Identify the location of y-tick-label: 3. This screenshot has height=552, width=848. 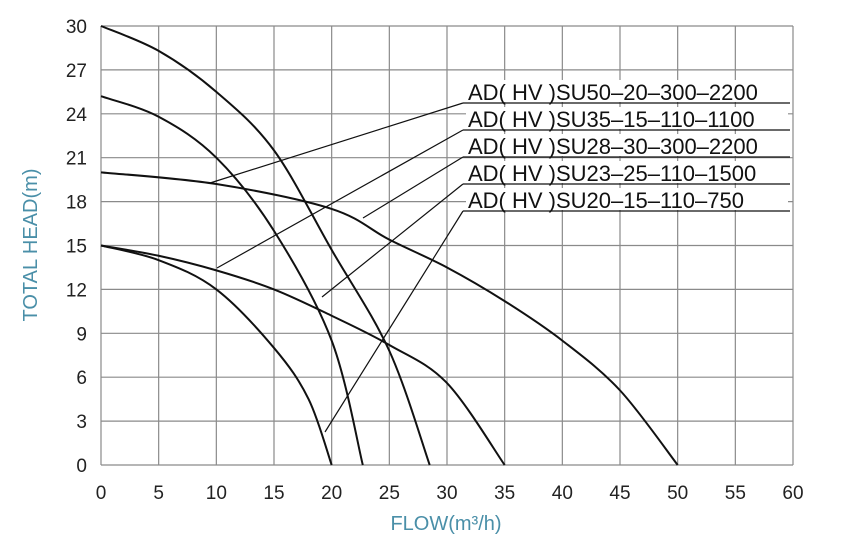
(81, 422).